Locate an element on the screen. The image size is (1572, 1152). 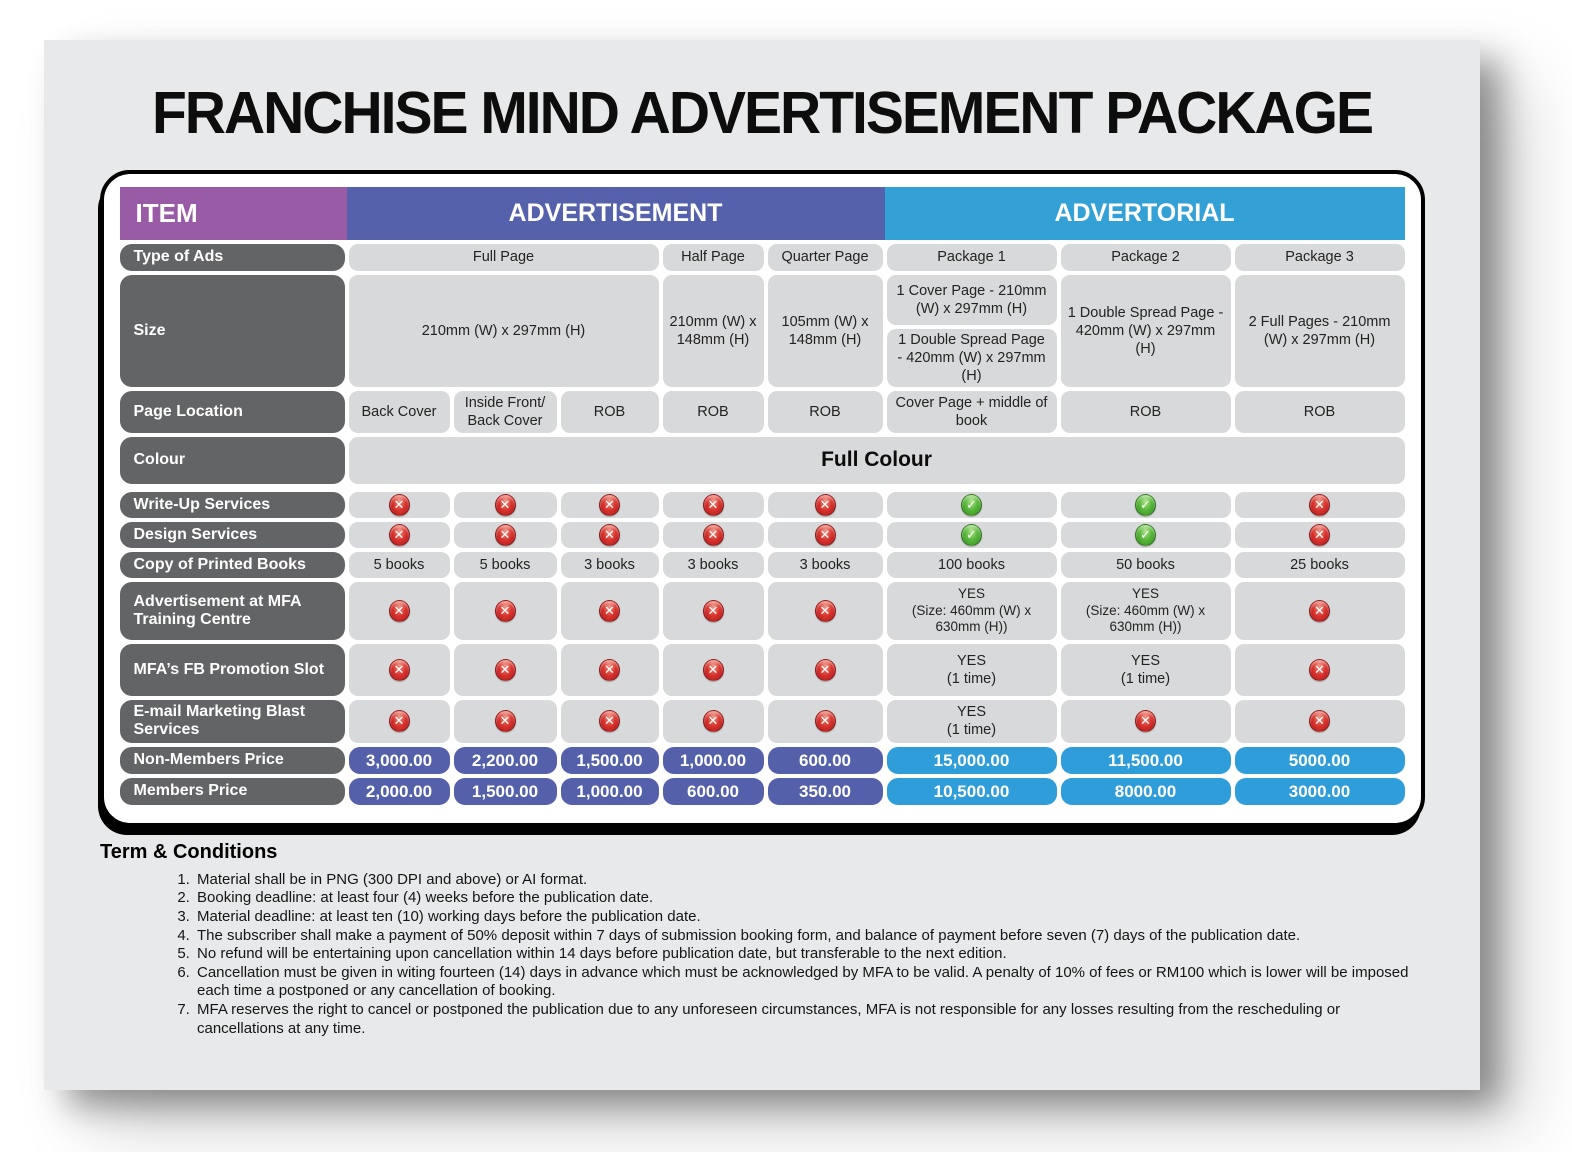
cell-mfa-5: ✕ is located at coordinates (825, 611).